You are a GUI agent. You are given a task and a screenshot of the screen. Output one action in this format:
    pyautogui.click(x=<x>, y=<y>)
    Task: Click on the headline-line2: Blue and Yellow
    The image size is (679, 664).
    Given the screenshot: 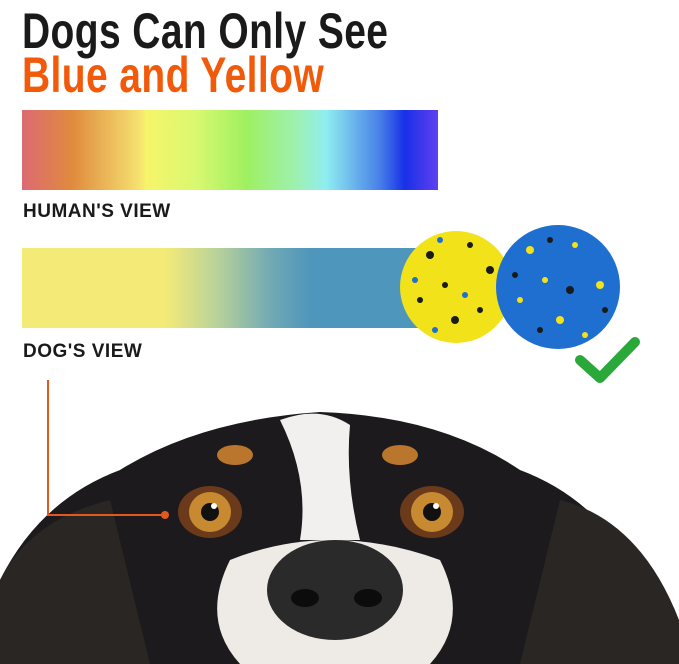 What is the action you would take?
    pyautogui.click(x=173, y=75)
    